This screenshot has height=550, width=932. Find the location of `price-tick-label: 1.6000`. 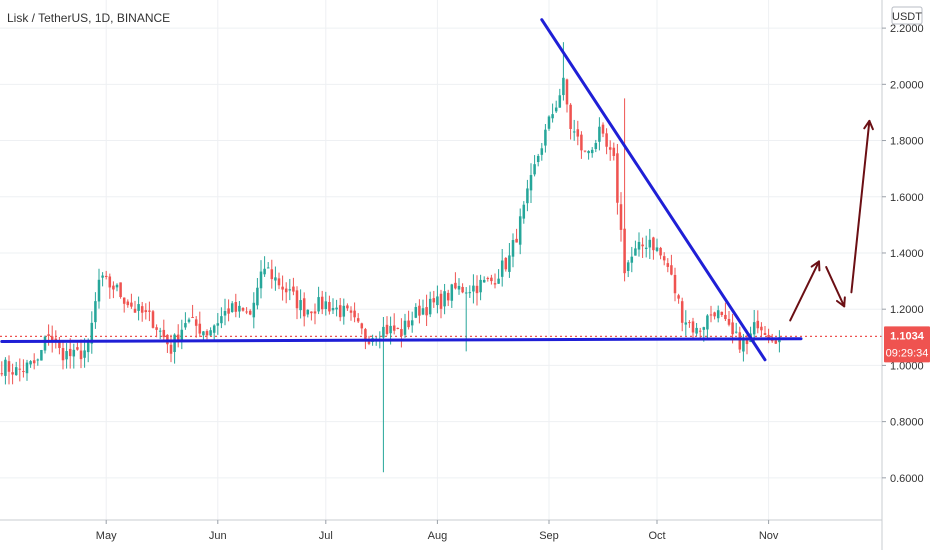

price-tick-label: 1.6000 is located at coordinates (907, 198).